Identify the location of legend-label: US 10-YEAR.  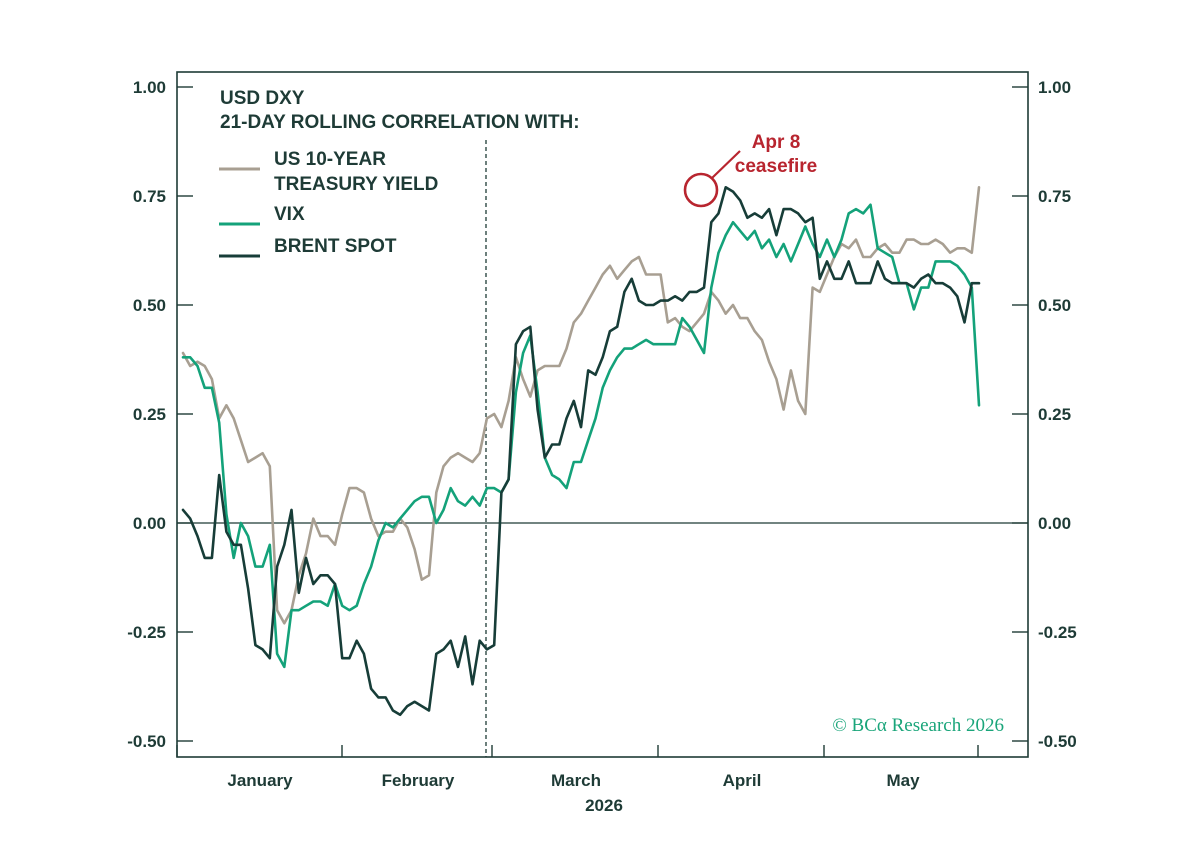
(330, 159).